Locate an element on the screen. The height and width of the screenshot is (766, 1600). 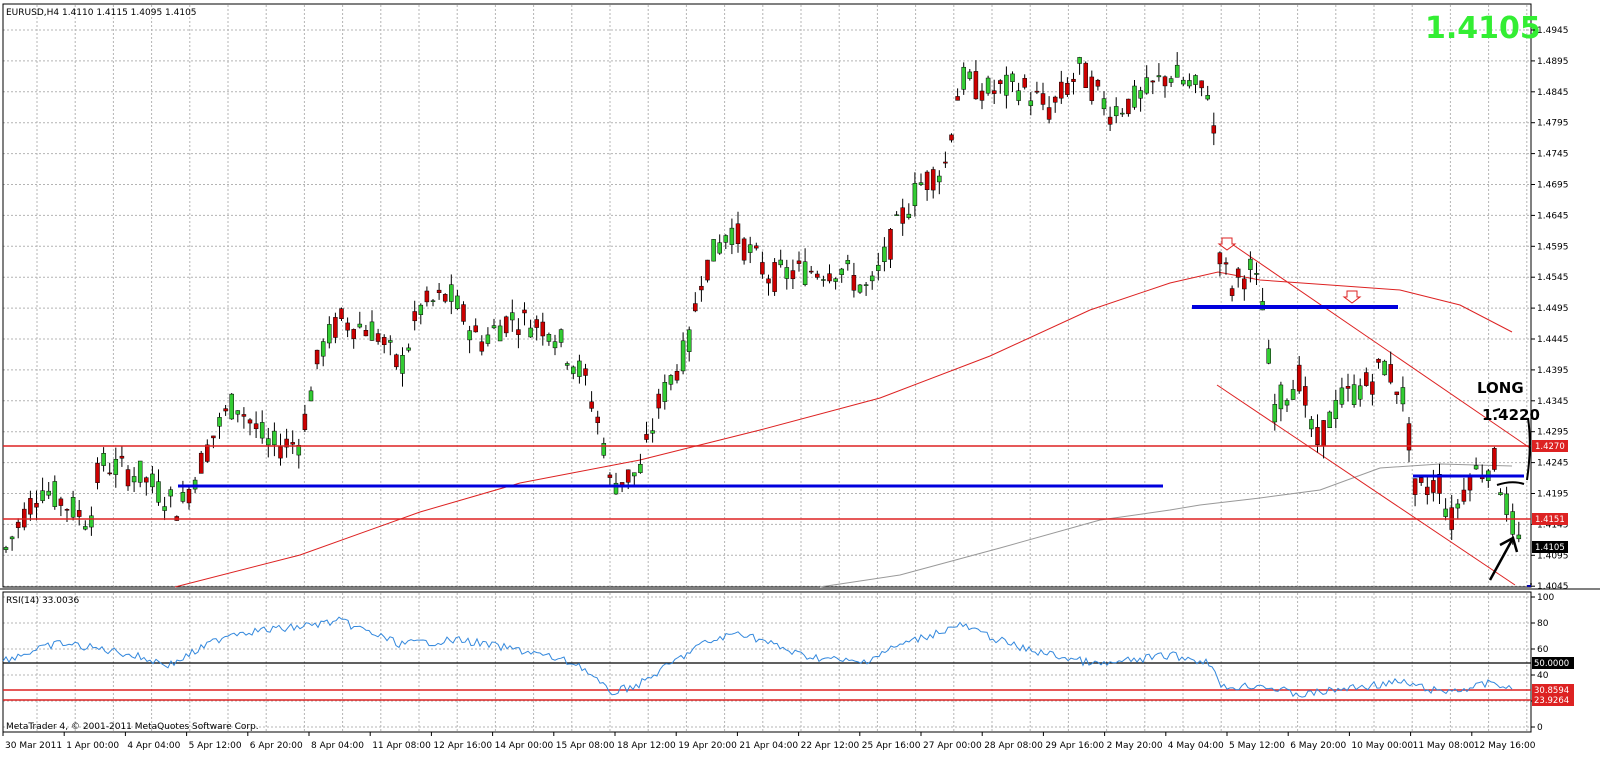
svg-text: 30.8594 is located at coordinates (1551, 691).